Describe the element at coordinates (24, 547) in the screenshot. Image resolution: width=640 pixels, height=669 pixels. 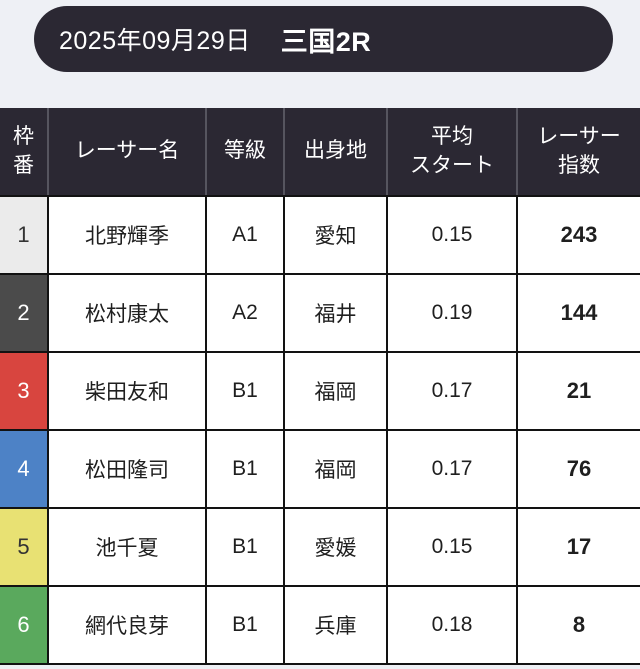
I see `frame-number-cell: 5` at that location.